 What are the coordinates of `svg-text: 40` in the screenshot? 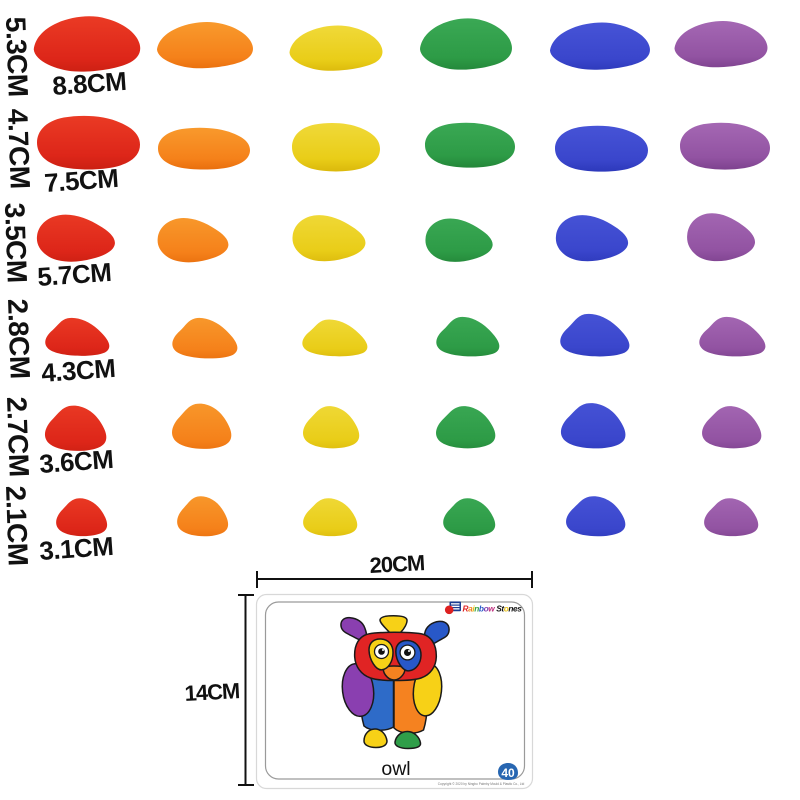 It's located at (508, 773).